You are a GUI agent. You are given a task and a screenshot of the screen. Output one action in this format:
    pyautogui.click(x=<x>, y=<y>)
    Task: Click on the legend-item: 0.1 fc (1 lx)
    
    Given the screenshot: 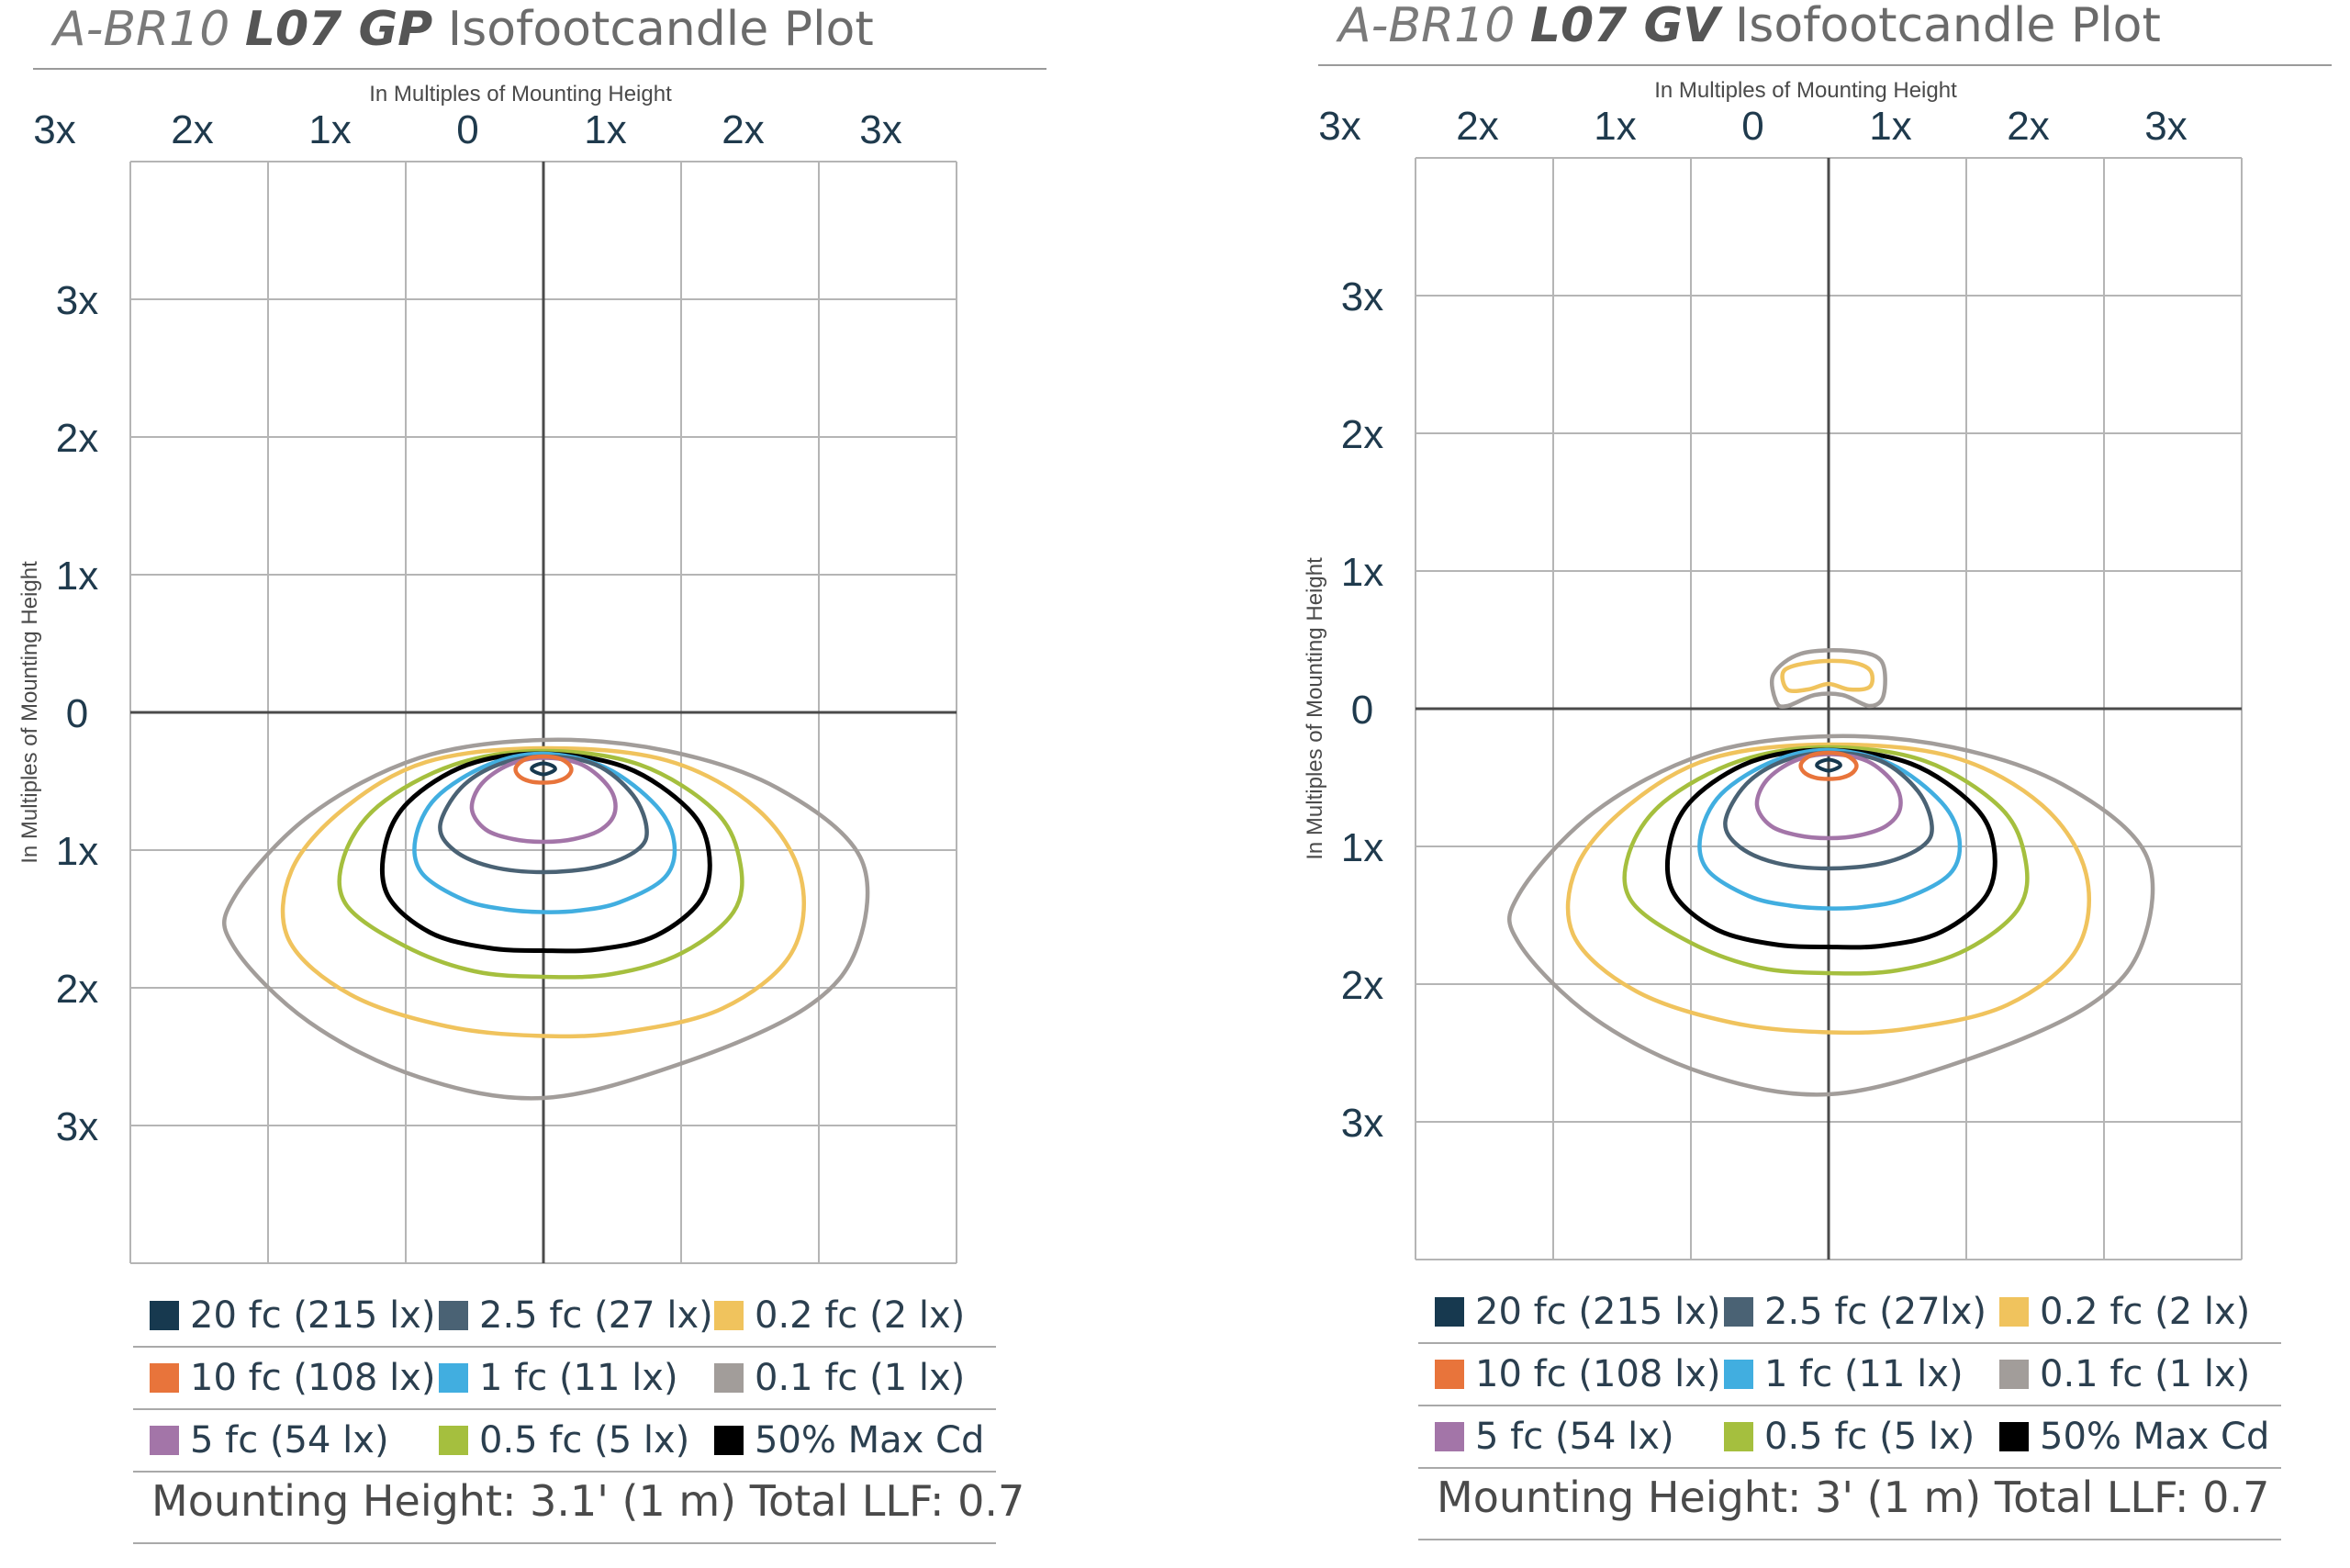 What is the action you would take?
    pyautogui.click(x=852, y=1378)
    